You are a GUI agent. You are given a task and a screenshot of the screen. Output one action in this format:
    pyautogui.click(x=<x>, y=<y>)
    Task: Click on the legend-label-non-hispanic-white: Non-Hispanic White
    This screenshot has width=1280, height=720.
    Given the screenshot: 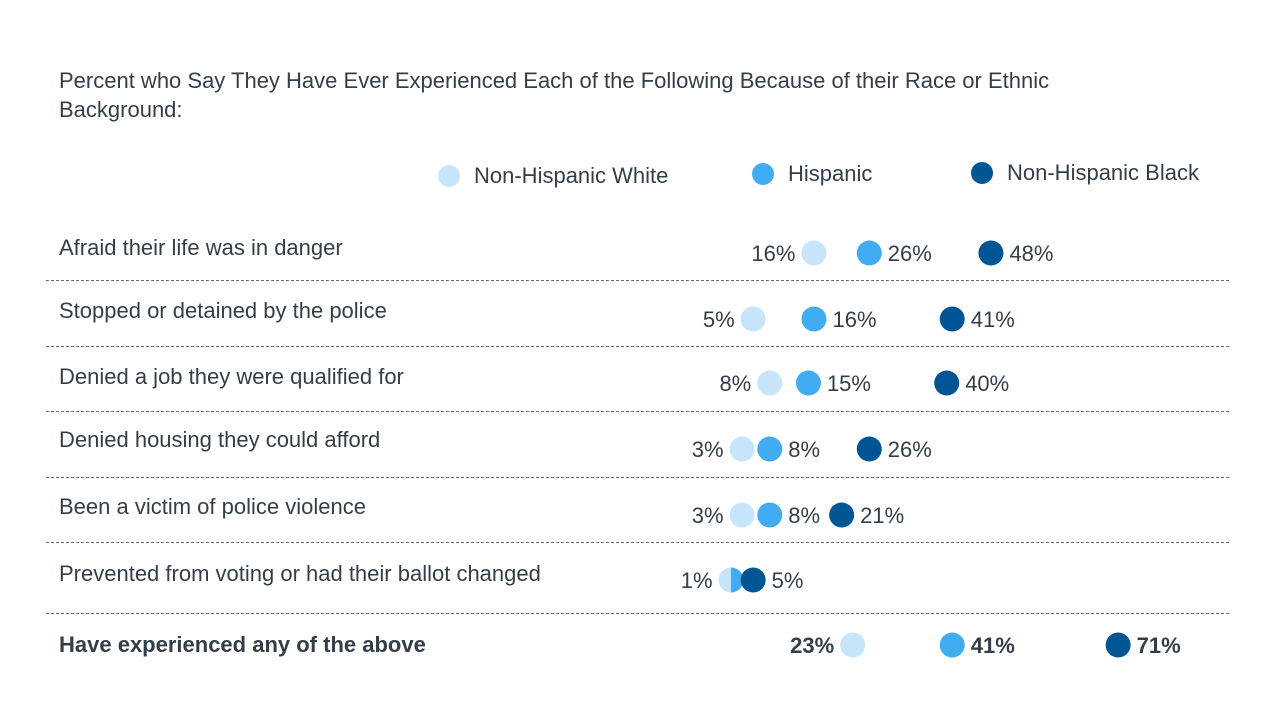 What is the action you would take?
    pyautogui.click(x=571, y=175)
    